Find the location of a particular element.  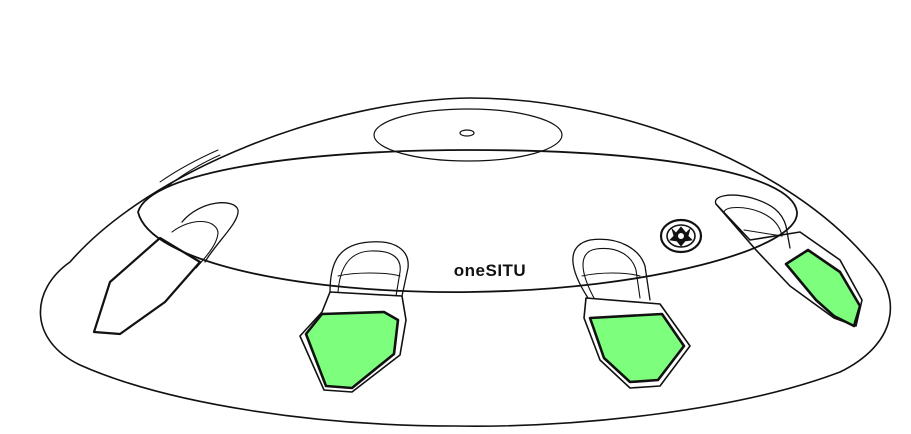

key-center-left is located at coordinates (354, 317).